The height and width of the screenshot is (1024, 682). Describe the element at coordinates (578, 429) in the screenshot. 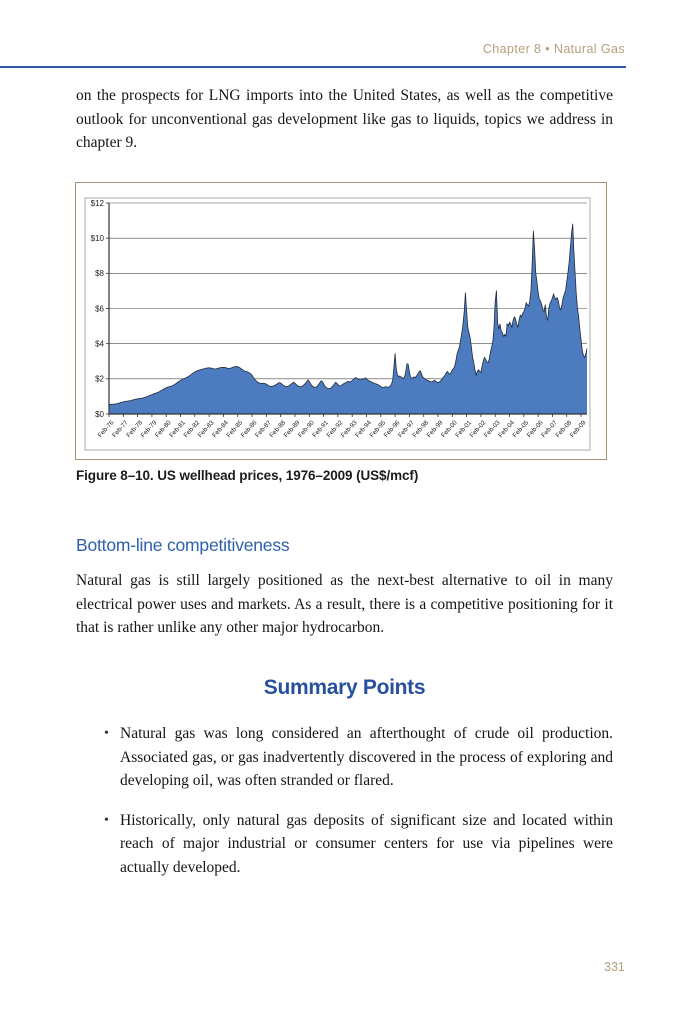

I see `svg-text: Feb-09` at that location.